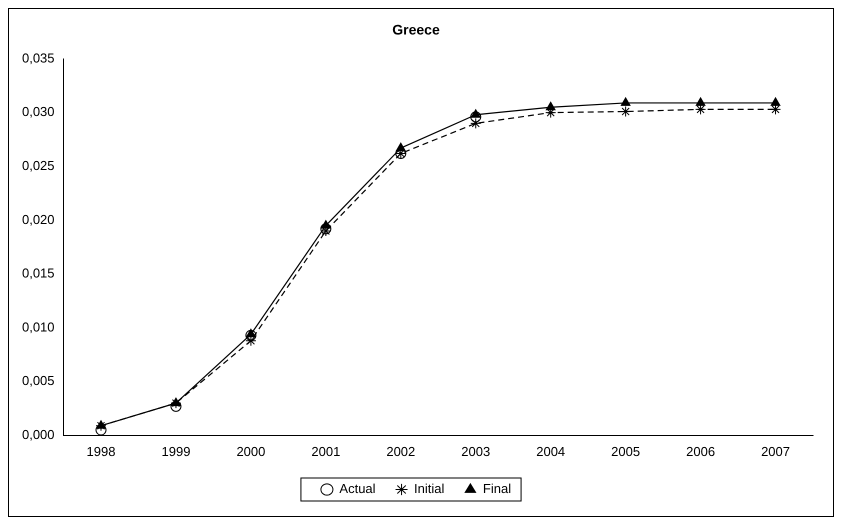 The image size is (842, 525). What do you see at coordinates (38, 165) in the screenshot?
I see `y-tick-label: 0,025` at bounding box center [38, 165].